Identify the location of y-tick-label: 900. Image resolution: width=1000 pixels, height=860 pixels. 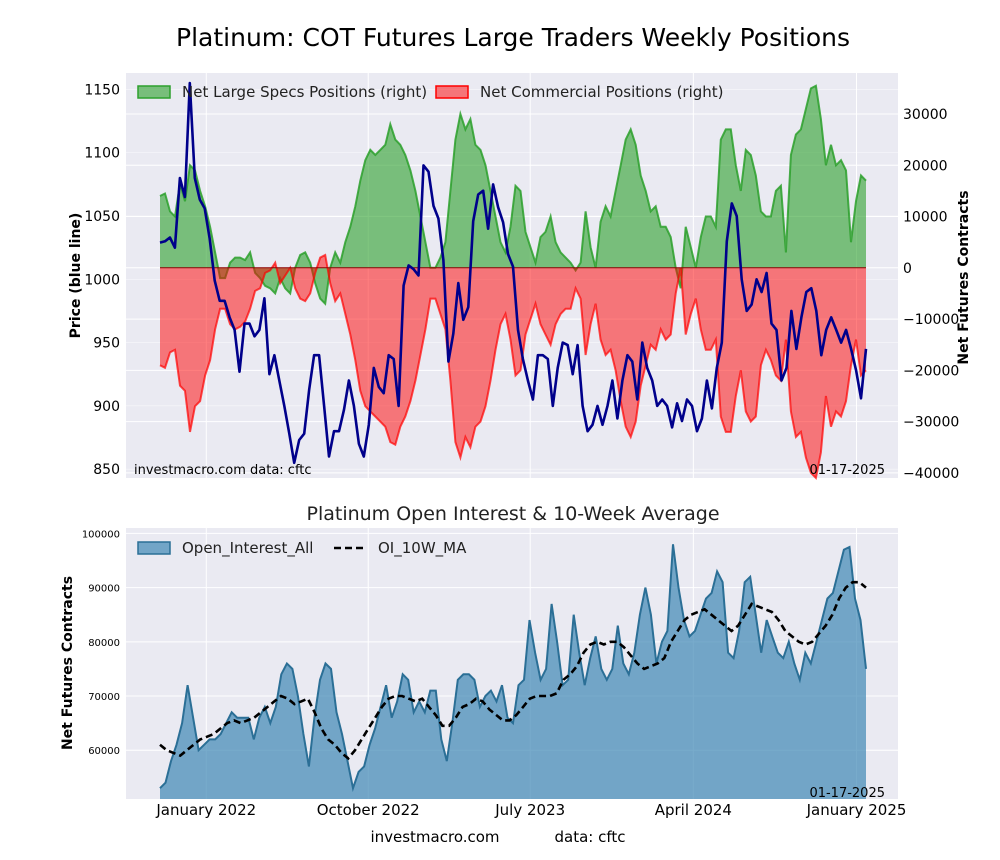
(106, 407).